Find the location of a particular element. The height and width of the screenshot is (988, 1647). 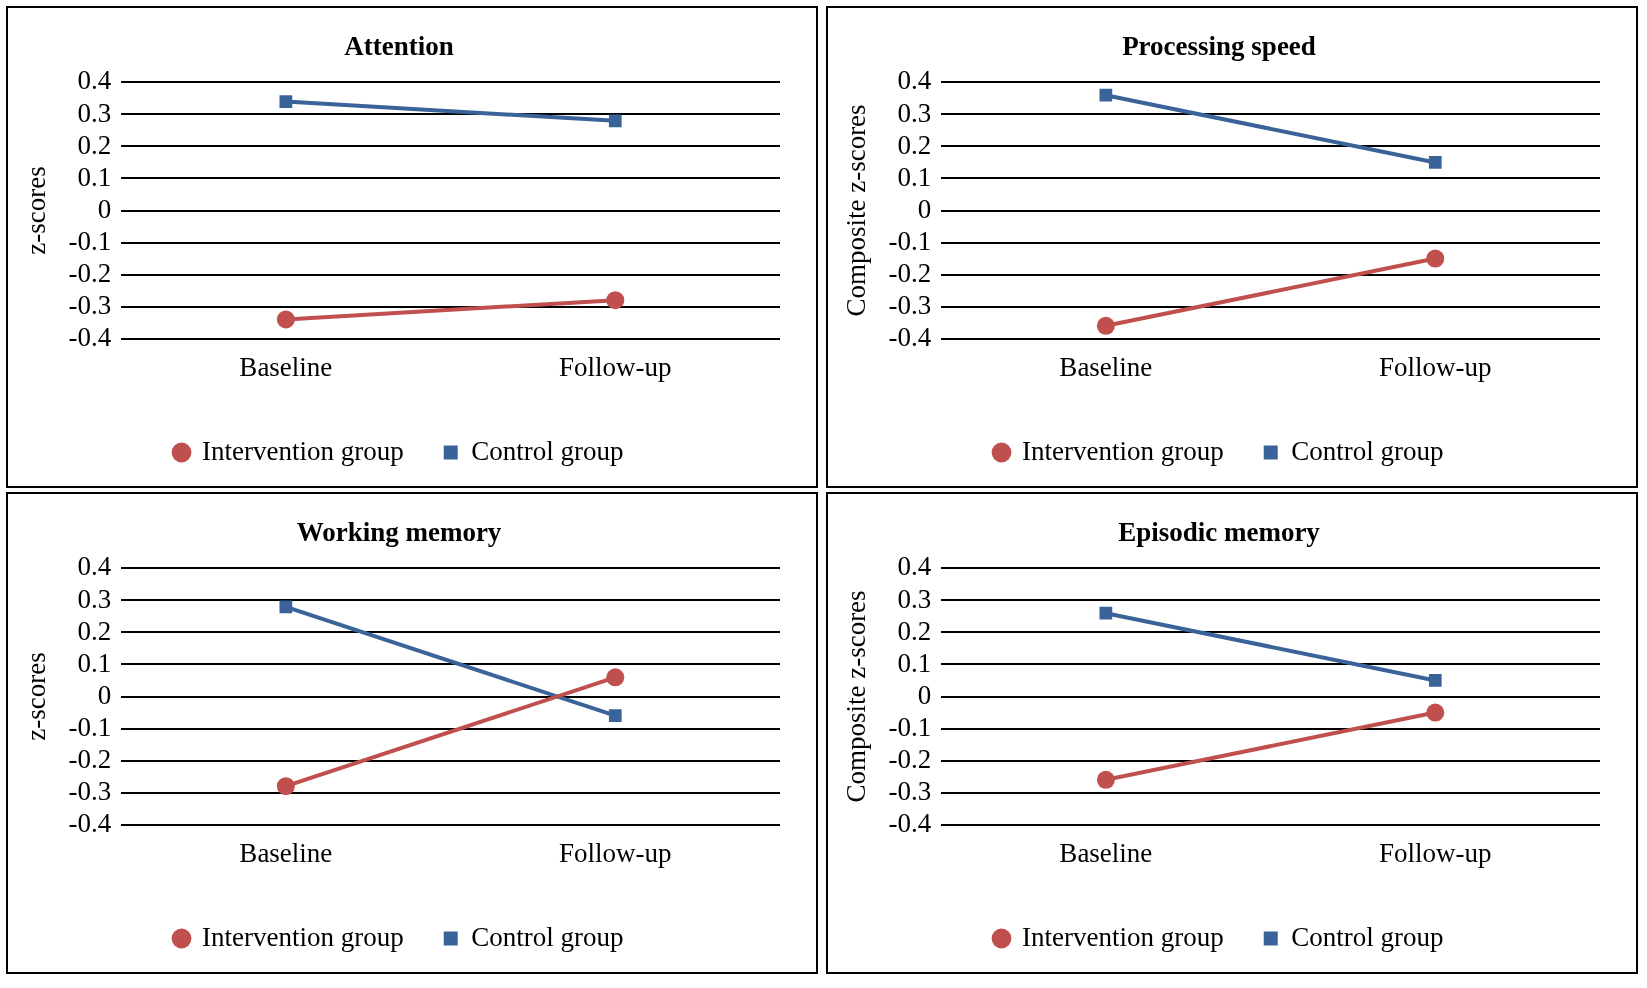

chart-title: Episodic memory is located at coordinates (1219, 532).